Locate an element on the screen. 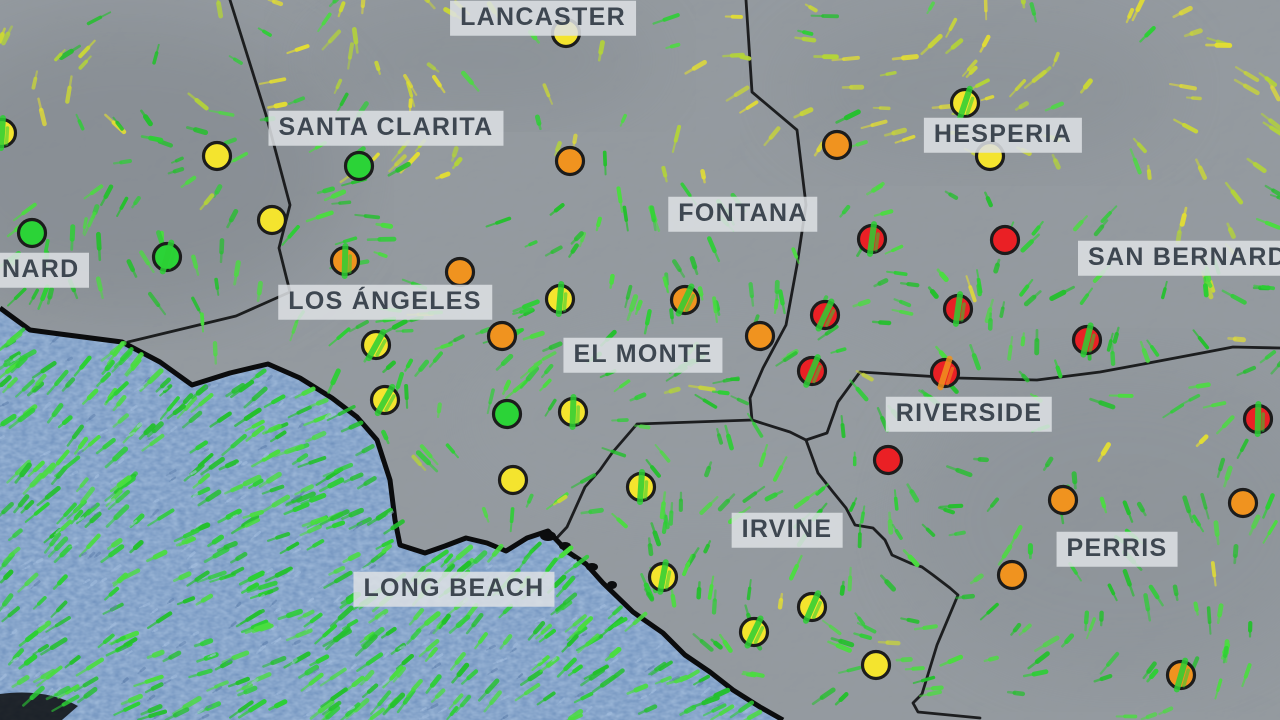 This screenshot has width=1280, height=720. county-line is located at coordinates (209, 172).